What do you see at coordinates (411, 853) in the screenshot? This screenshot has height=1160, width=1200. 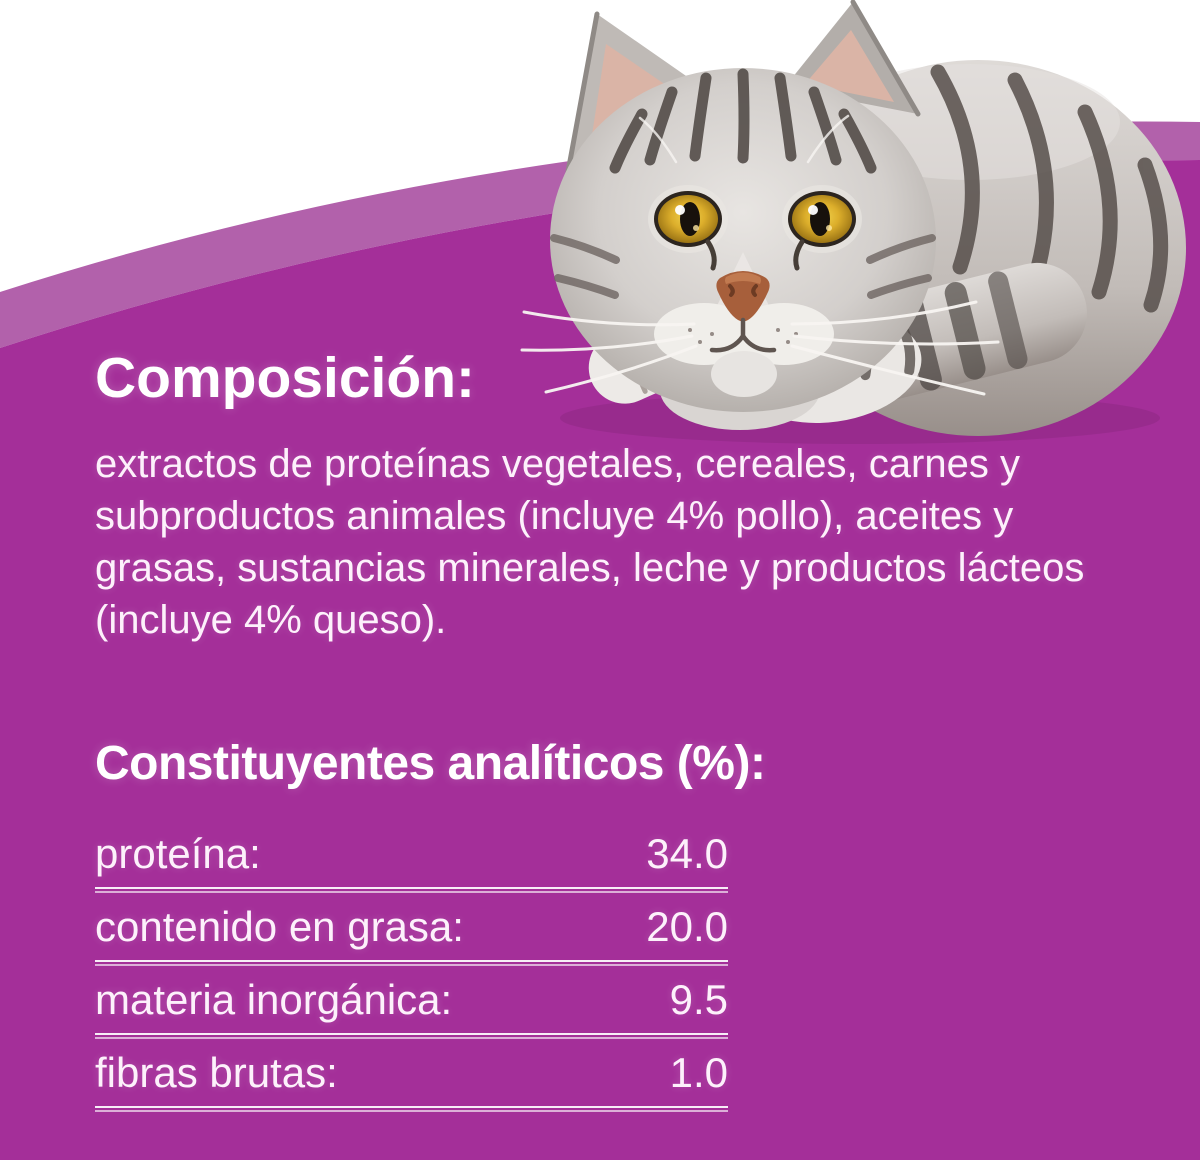 I see `table-row: proteína: 34.0` at bounding box center [411, 853].